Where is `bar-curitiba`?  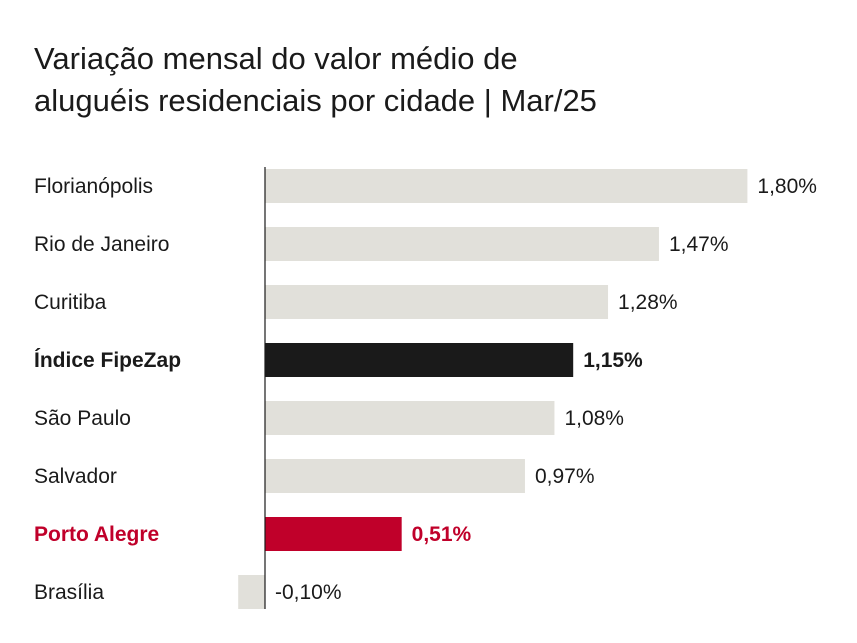 bar-curitiba is located at coordinates (437, 302).